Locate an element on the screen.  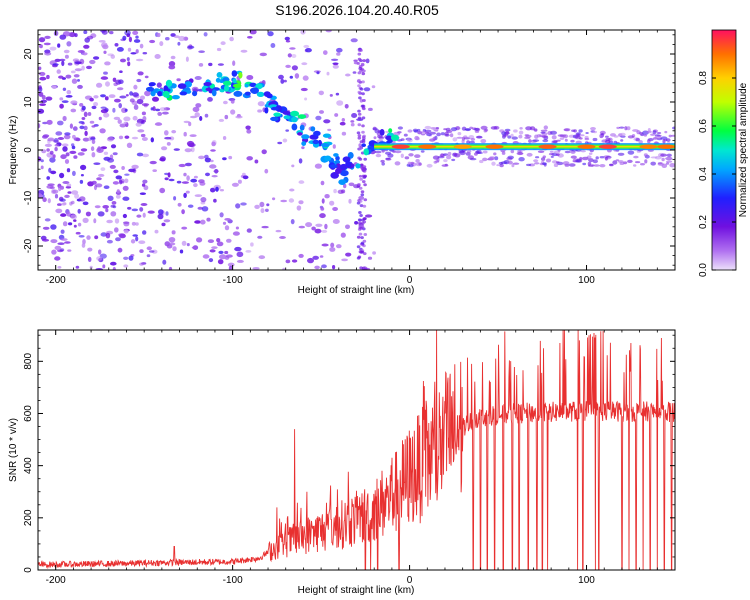
x-tick-label: -100 is located at coordinates (233, 580).